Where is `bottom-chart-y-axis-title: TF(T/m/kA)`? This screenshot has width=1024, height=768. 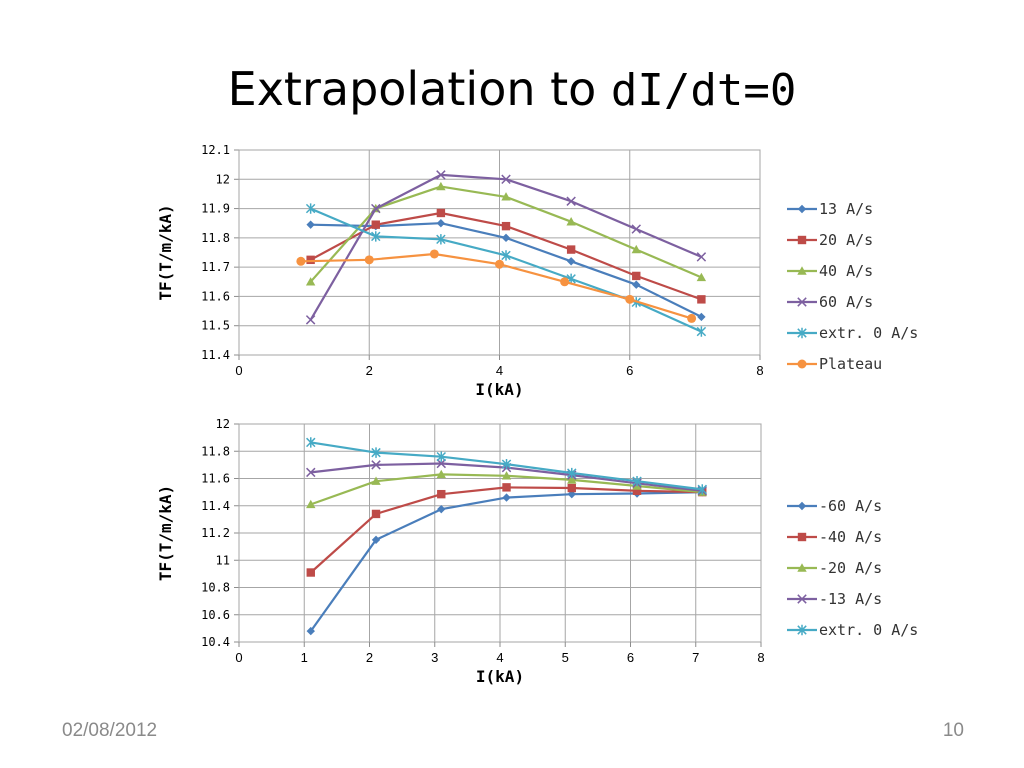 bottom-chart-y-axis-title: TF(T/m/kA) is located at coordinates (165, 533).